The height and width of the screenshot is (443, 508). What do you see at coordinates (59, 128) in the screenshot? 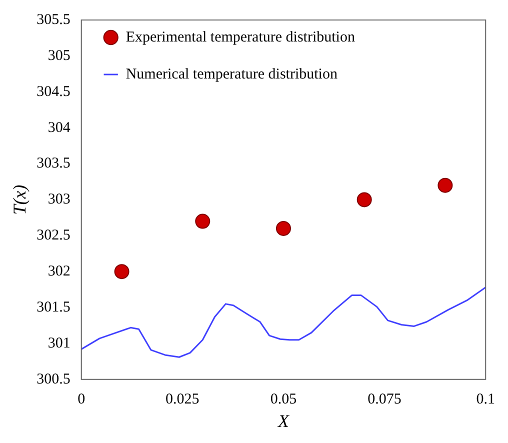
I see `y-tick-label: 304` at bounding box center [59, 128].